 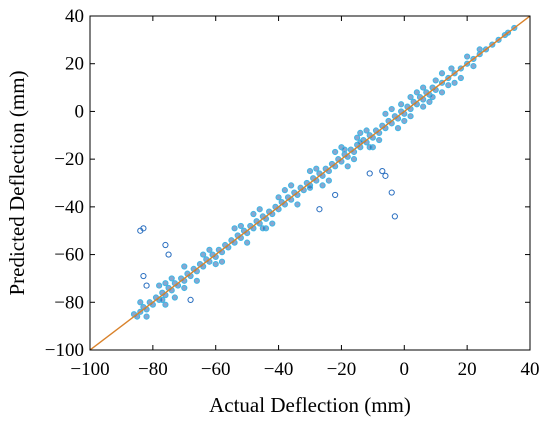 What do you see at coordinates (69, 207) in the screenshot?
I see `y-tick-label: −40` at bounding box center [69, 207].